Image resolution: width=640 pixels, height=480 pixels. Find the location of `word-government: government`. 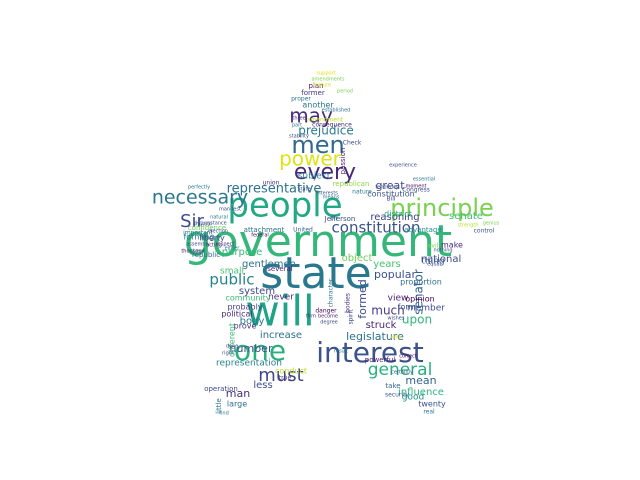

word-government: government is located at coordinates (318, 241).